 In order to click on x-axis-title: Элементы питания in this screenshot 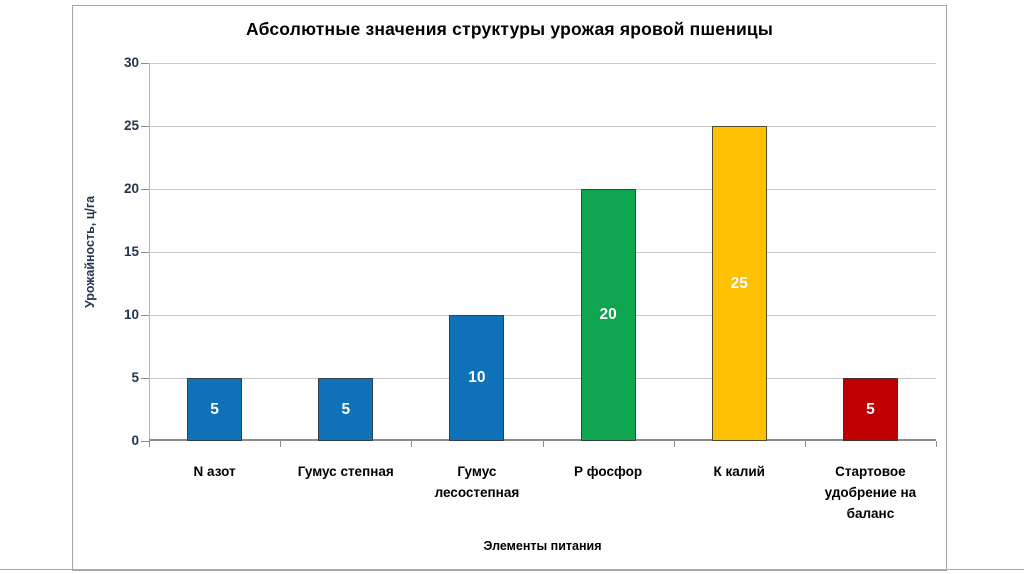, I will do `click(542, 546)`.